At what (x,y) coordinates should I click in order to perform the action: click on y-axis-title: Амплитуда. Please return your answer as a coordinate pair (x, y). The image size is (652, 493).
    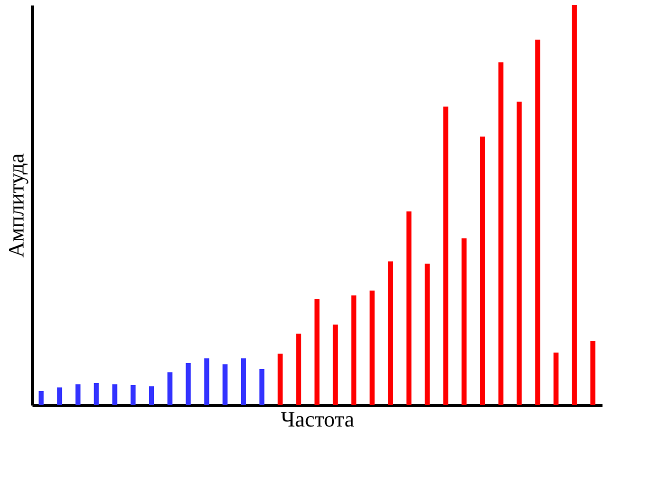
    Looking at the image, I should click on (16, 205).